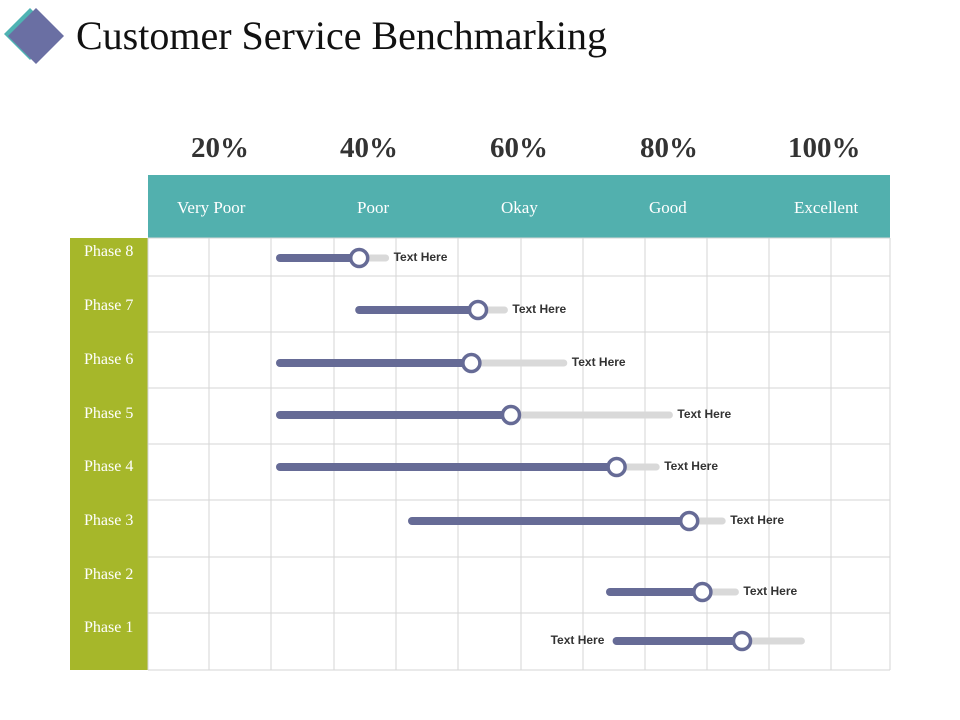 This screenshot has width=960, height=720. I want to click on phase-label: Phase 3, so click(109, 520).